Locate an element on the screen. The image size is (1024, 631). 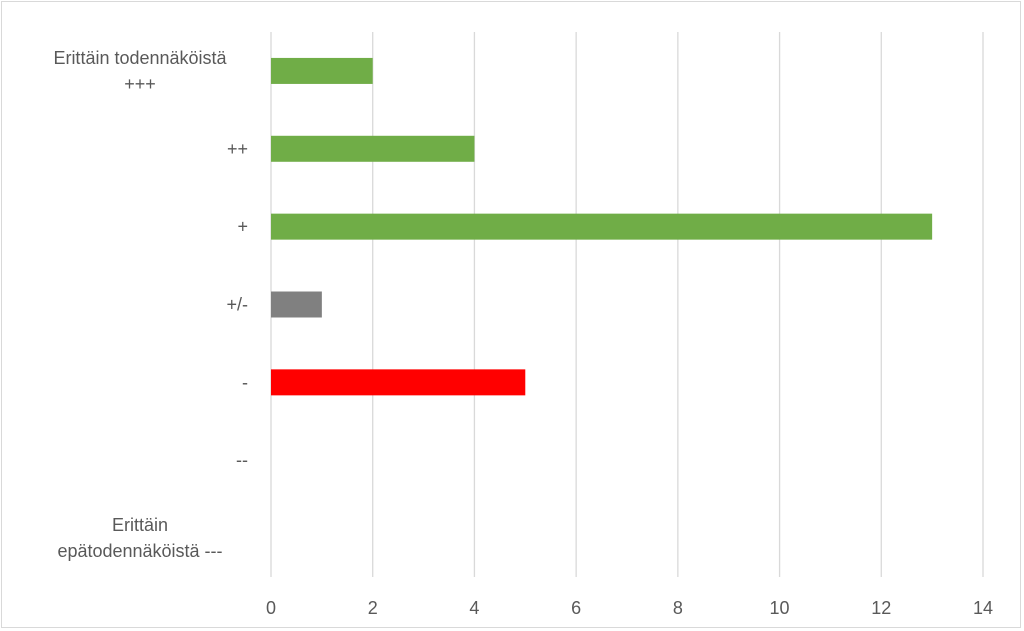
x-tick-label: 0 is located at coordinates (271, 608).